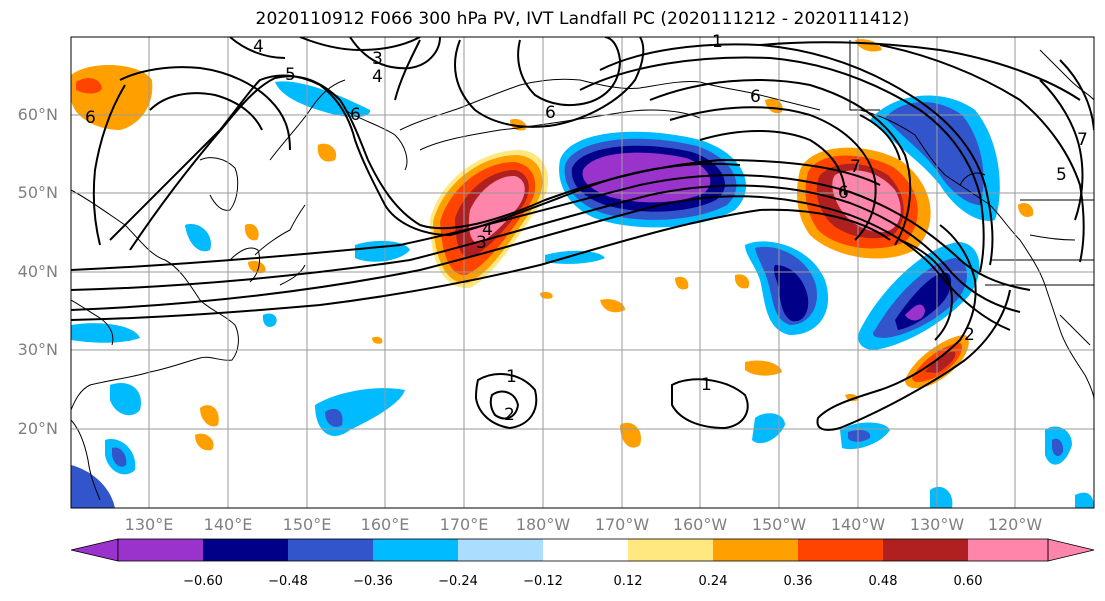  What do you see at coordinates (37, 349) in the screenshot?
I see `lat-label: 30°N` at bounding box center [37, 349].